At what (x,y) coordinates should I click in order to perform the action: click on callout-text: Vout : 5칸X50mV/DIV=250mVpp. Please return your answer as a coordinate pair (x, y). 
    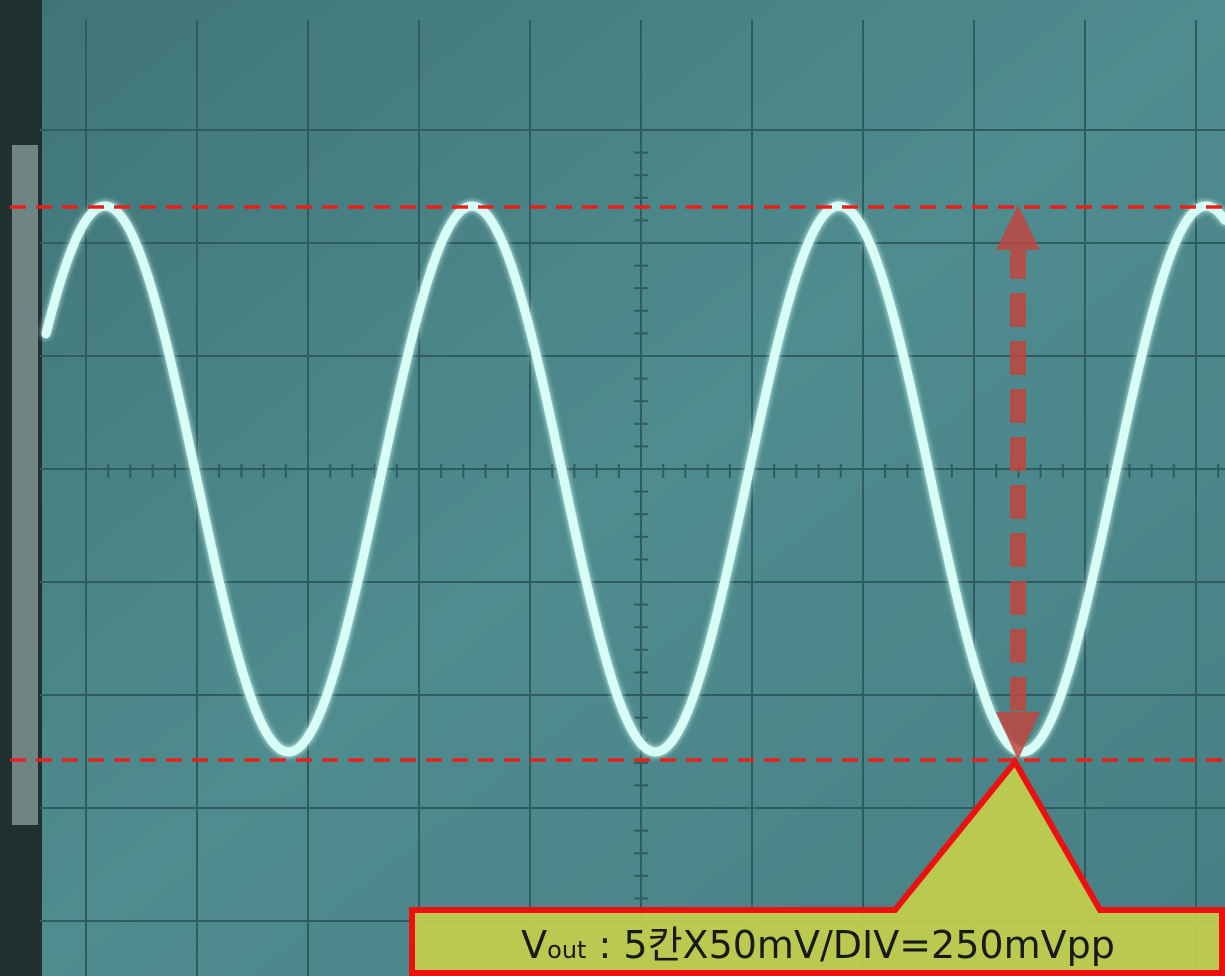
    Looking at the image, I should click on (818, 945).